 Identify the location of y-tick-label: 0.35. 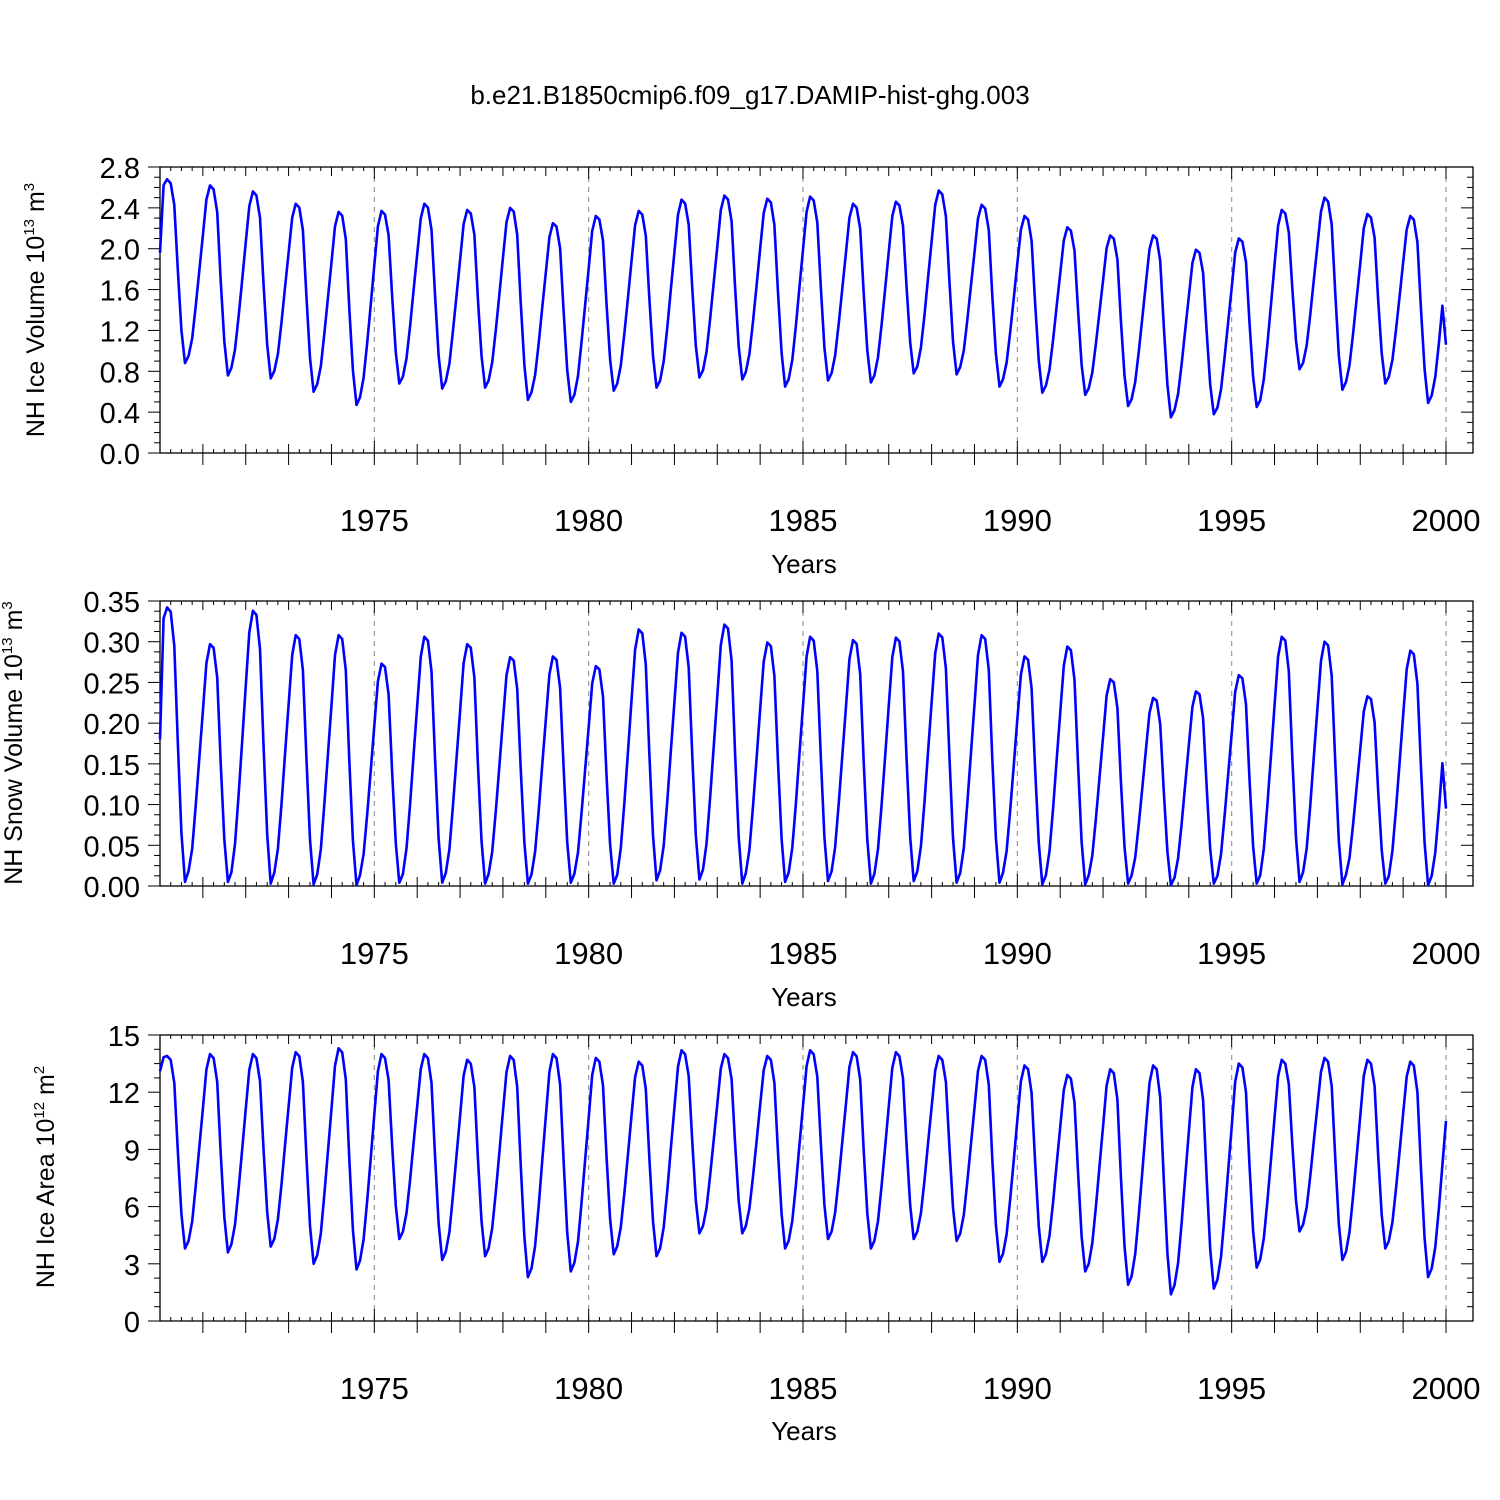
(112, 603).